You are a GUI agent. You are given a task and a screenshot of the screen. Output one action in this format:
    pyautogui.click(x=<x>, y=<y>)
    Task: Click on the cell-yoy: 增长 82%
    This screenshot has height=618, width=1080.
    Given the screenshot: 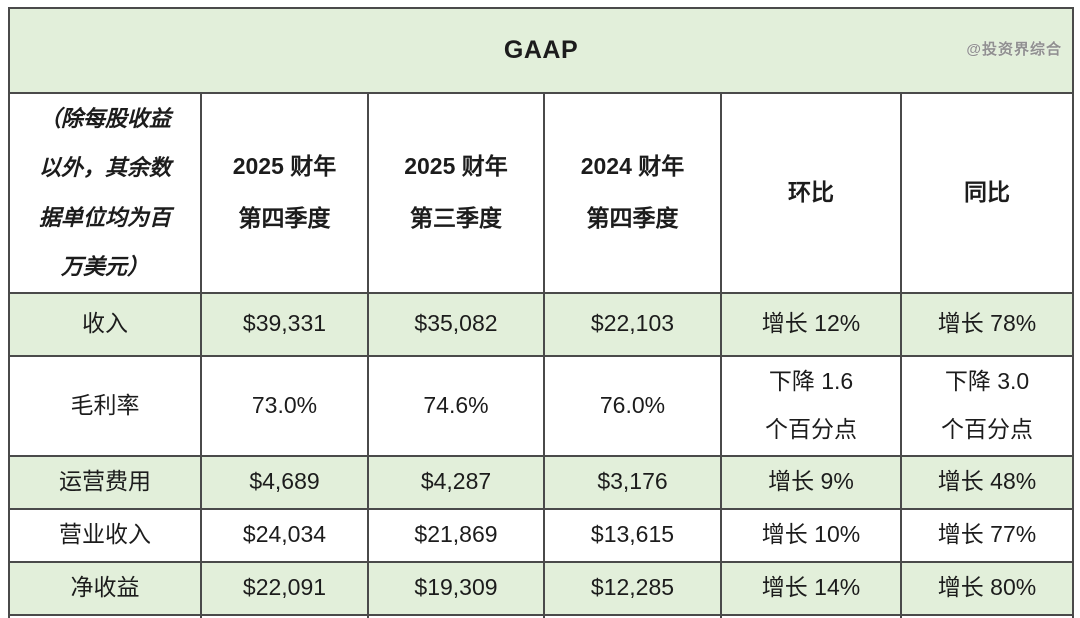 What is the action you would take?
    pyautogui.click(x=987, y=615)
    